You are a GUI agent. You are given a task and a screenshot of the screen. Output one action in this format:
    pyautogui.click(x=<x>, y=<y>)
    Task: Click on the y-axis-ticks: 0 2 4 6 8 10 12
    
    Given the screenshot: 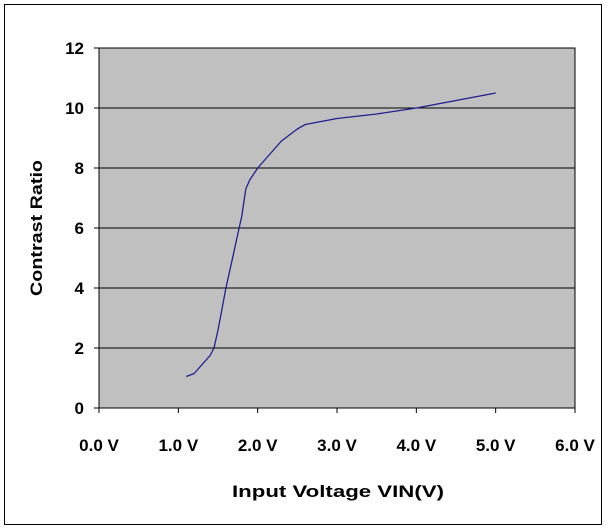 What is the action you would take?
    pyautogui.click(x=82, y=228)
    